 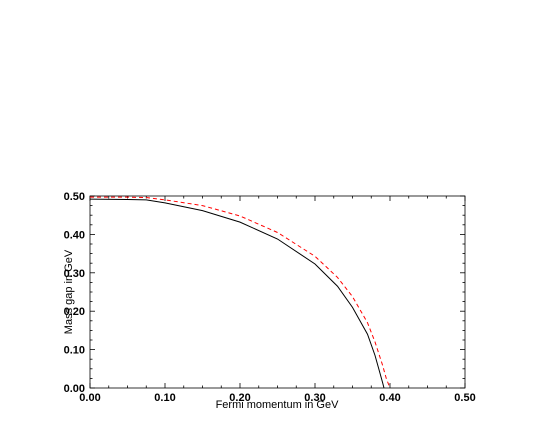 What do you see at coordinates (74, 389) in the screenshot?
I see `y-tick-label: 0.00` at bounding box center [74, 389].